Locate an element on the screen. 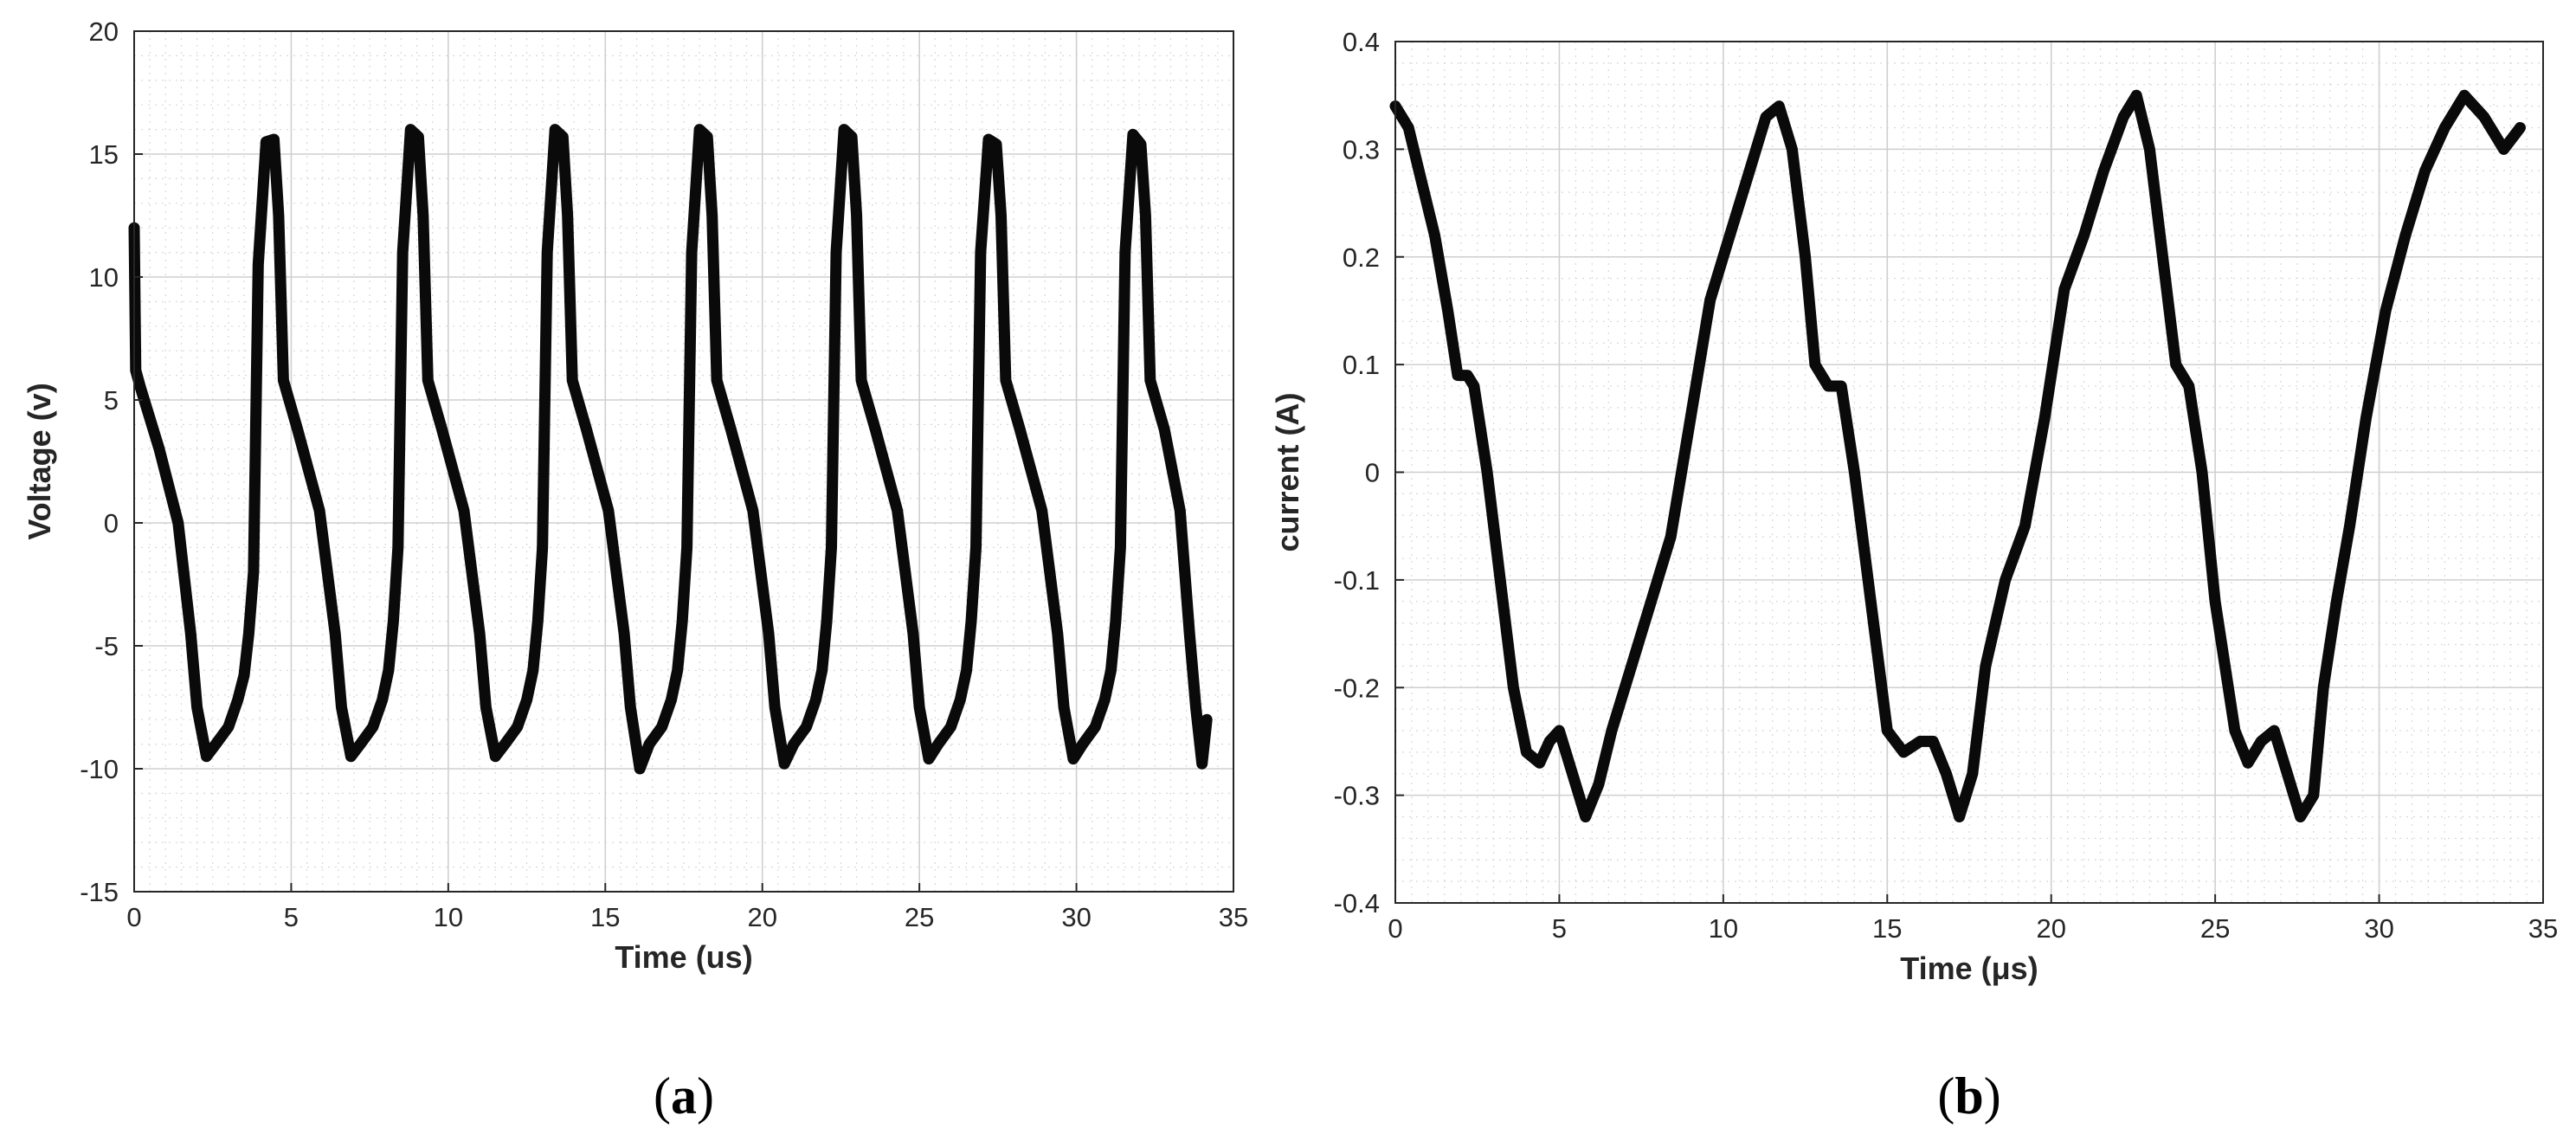 This screenshot has height=1141, width=2576. y-tick-label: -15 is located at coordinates (99, 892).